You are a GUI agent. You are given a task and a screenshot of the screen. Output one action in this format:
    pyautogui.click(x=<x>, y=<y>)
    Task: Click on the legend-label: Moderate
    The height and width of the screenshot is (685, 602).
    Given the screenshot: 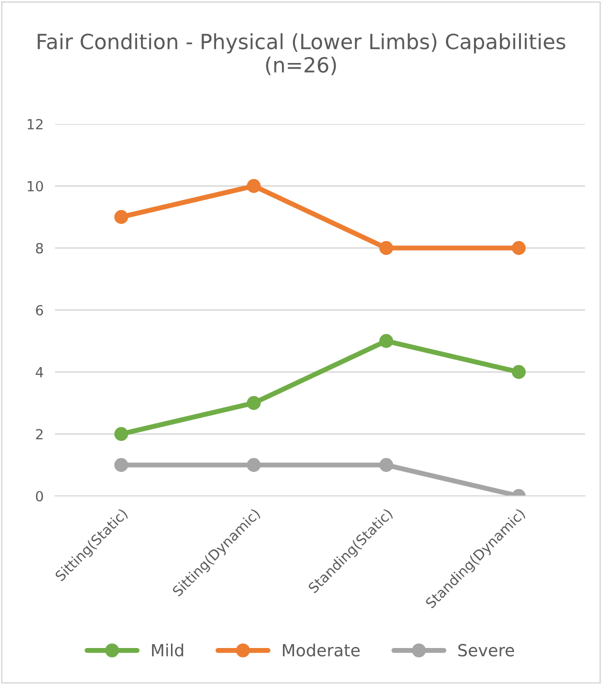 What is the action you would take?
    pyautogui.click(x=321, y=650)
    